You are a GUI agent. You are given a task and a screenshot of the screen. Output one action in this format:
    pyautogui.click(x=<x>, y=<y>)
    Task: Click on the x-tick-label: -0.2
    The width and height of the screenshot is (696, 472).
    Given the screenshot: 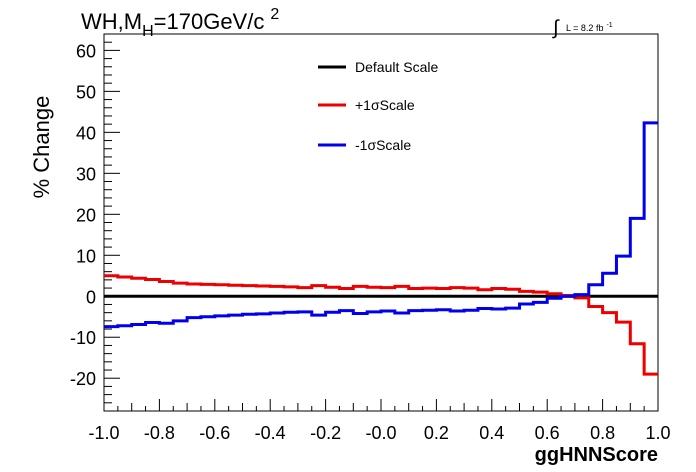 What is the action you would take?
    pyautogui.click(x=325, y=433)
    